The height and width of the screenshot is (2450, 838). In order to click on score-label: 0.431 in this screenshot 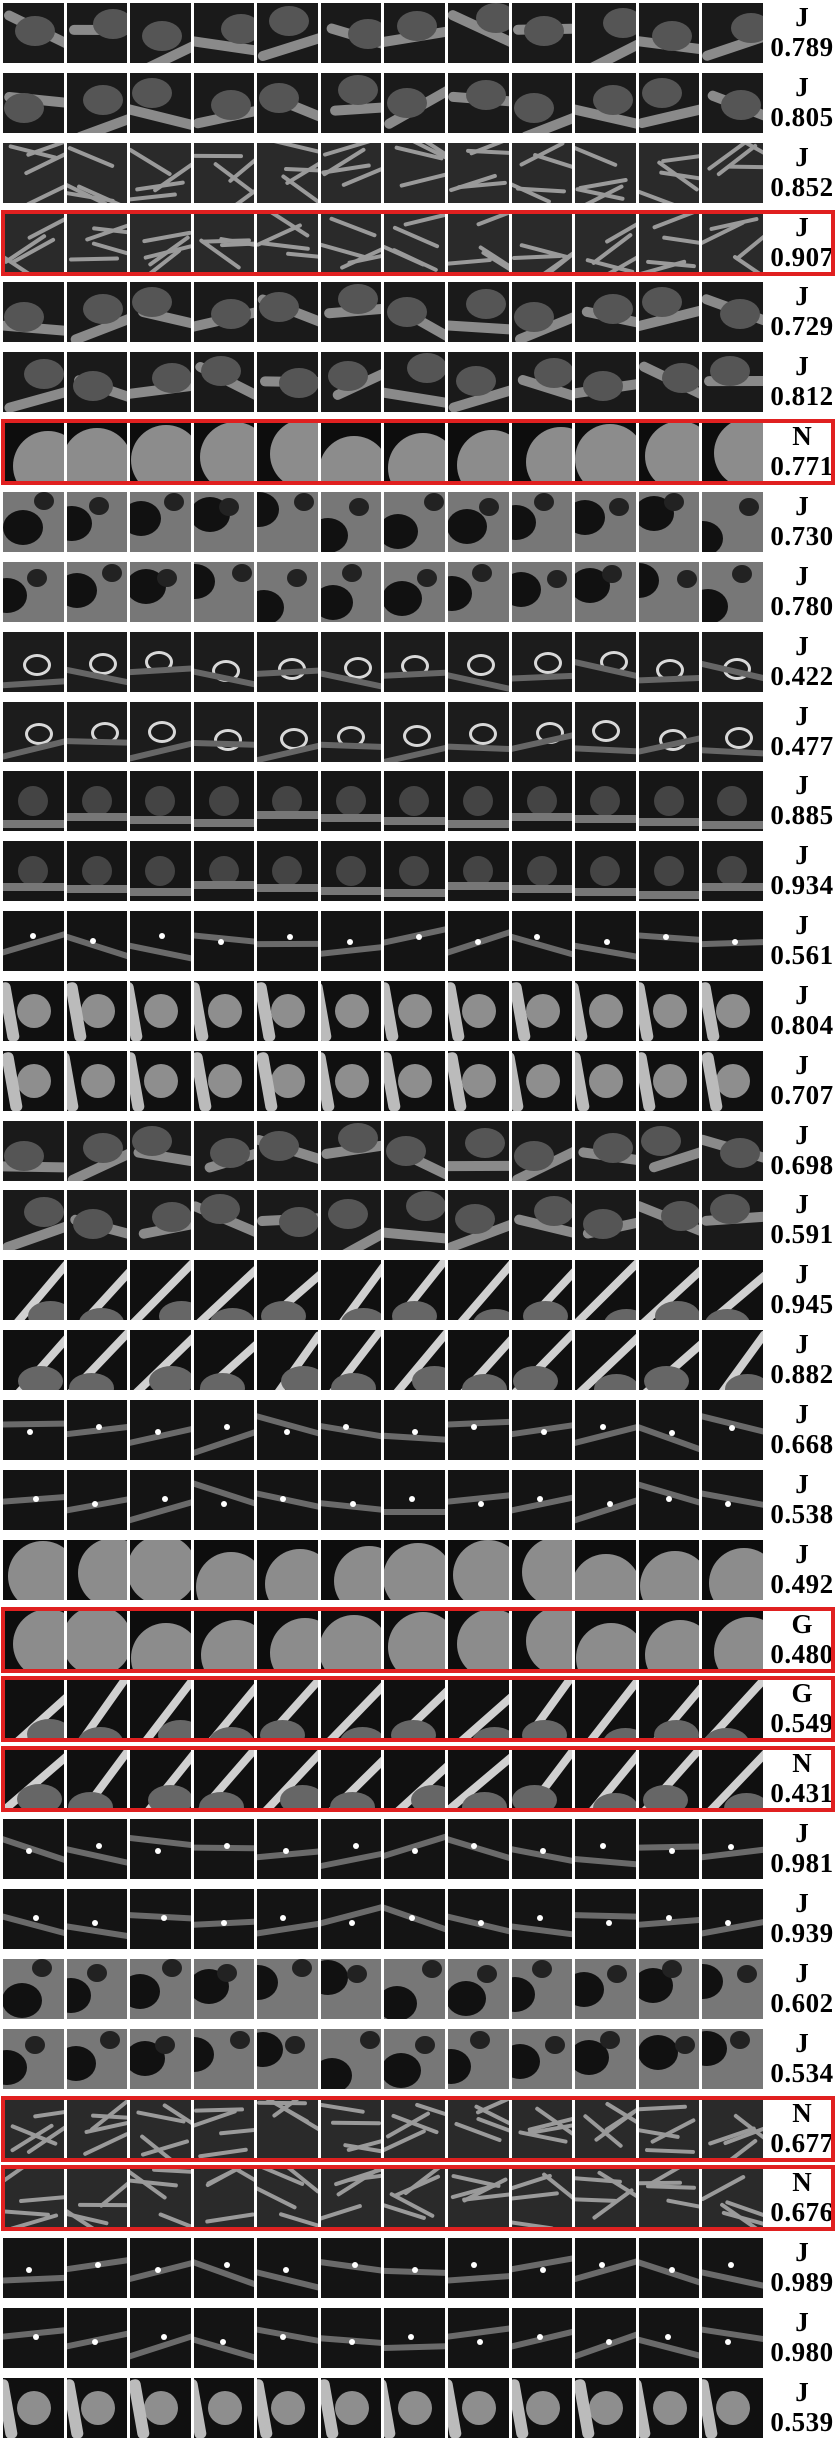, I will do `click(802, 1793)`.